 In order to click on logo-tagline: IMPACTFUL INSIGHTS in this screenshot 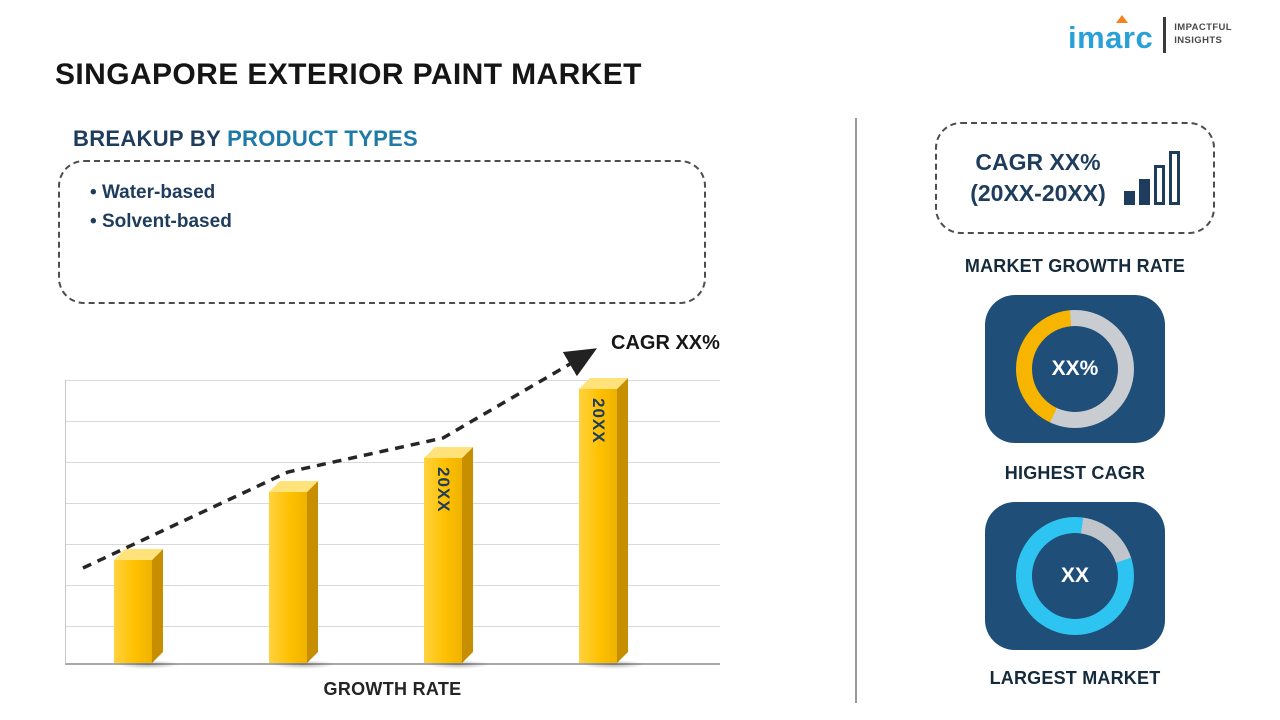, I will do `click(1203, 34)`.